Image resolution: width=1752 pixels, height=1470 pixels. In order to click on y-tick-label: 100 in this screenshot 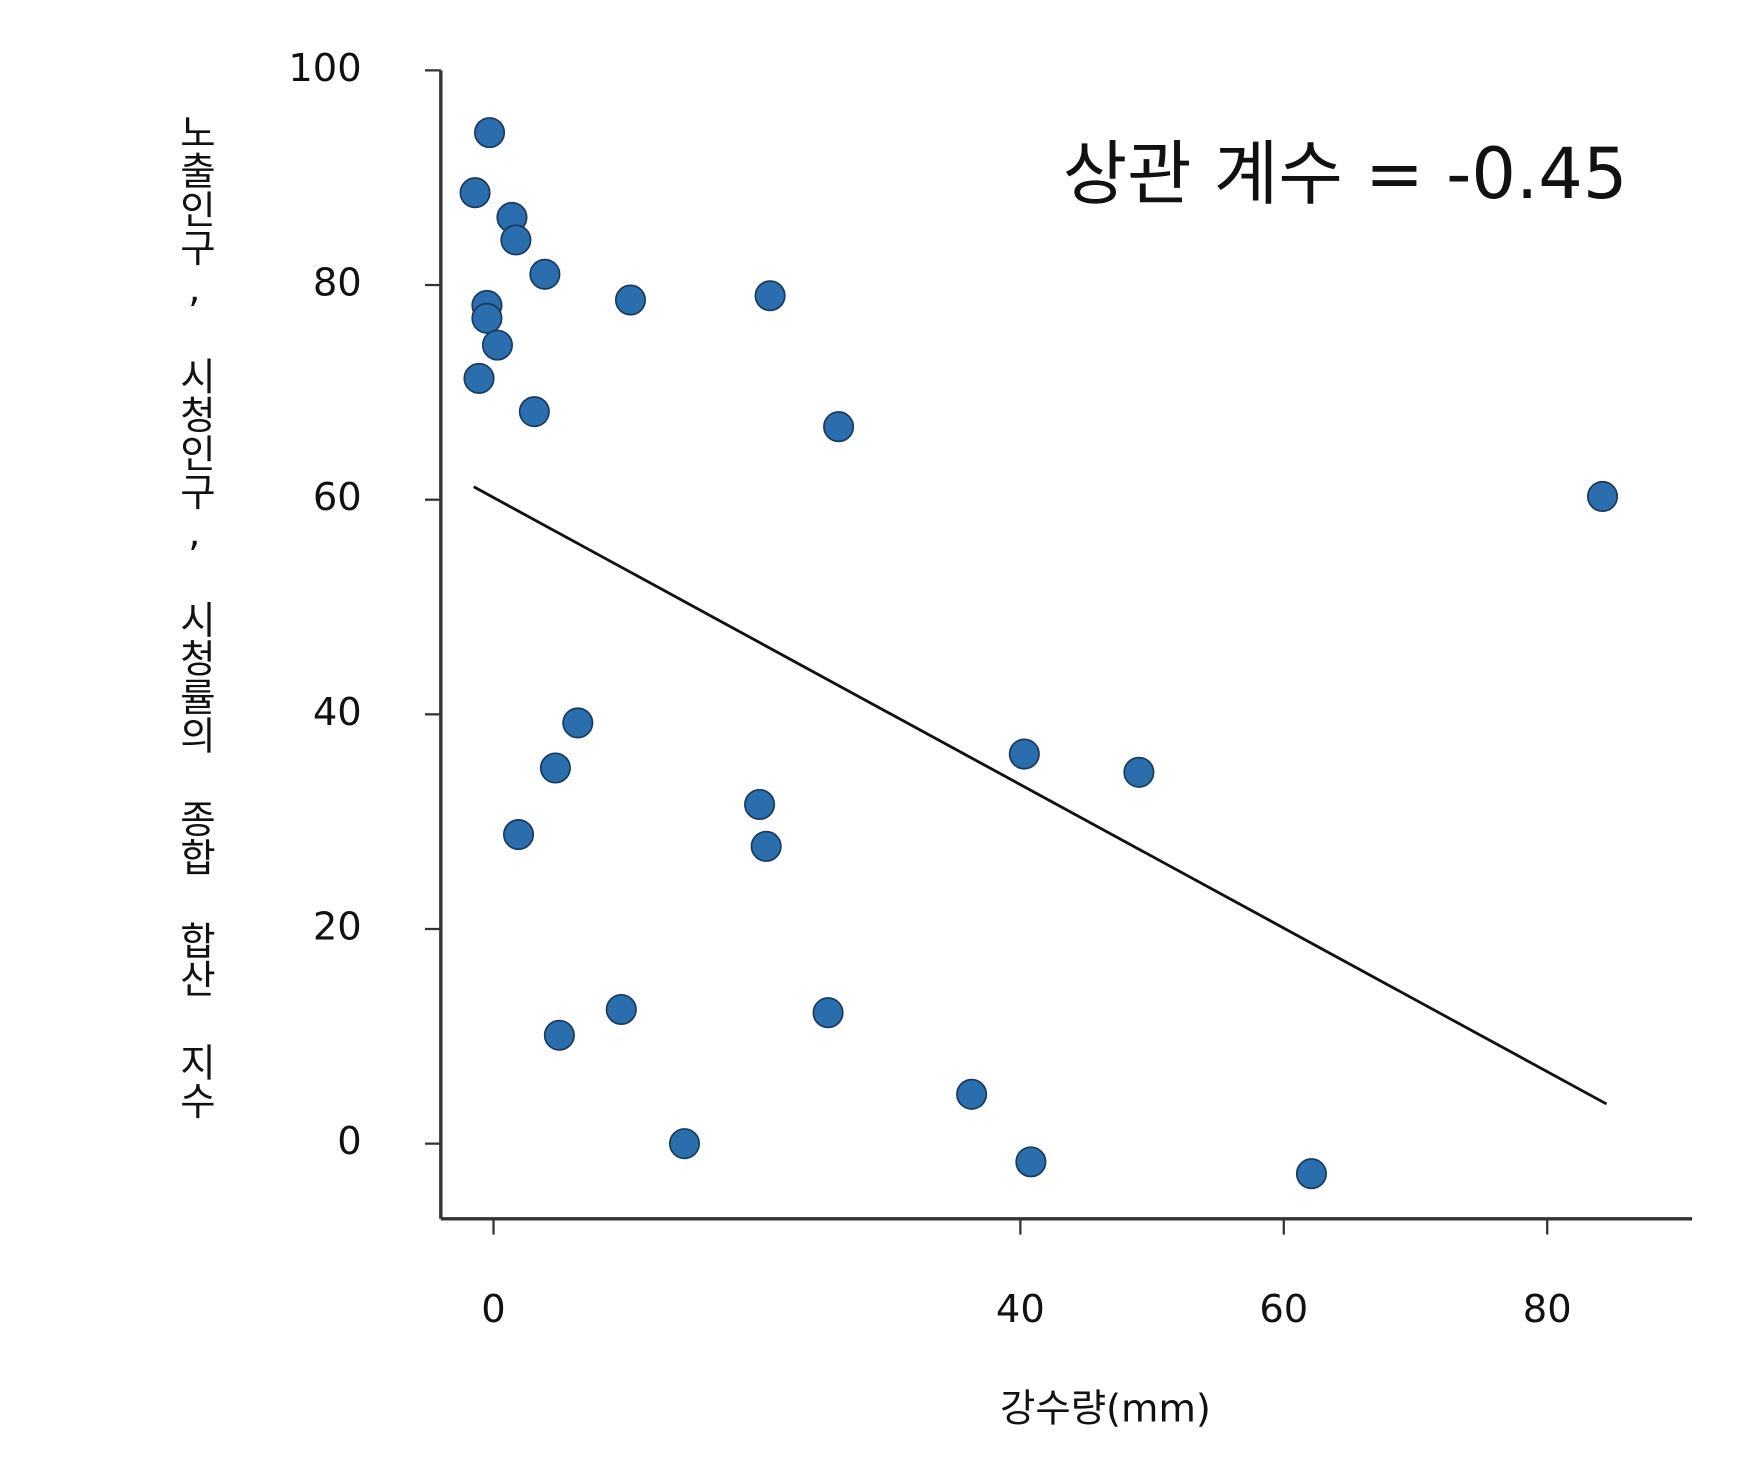, I will do `click(324, 68)`.